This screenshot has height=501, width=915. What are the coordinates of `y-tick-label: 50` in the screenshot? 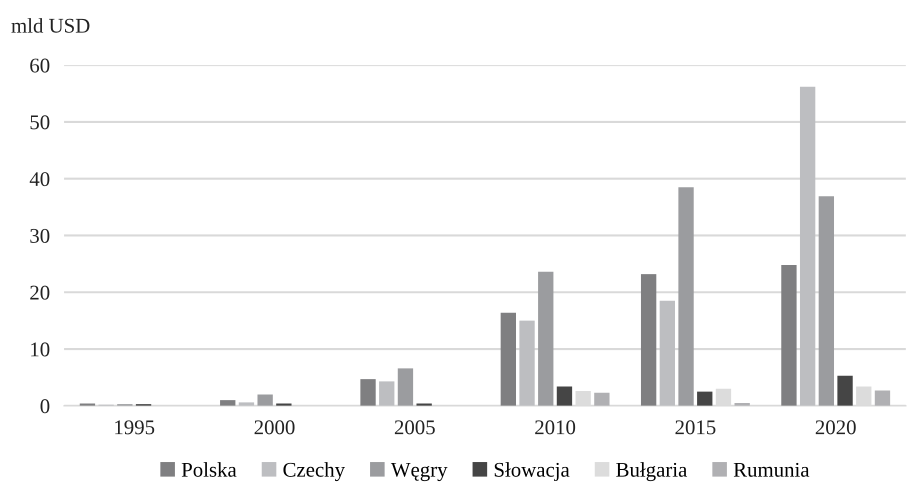 It's located at (40, 122).